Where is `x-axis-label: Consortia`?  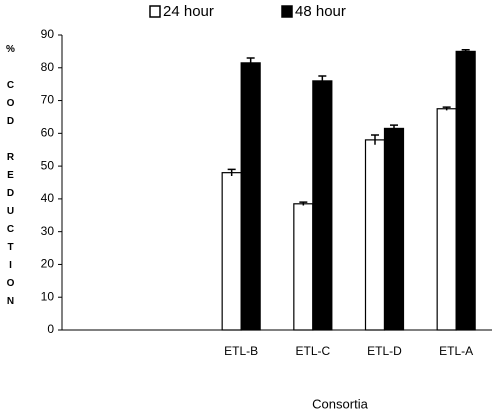
x-axis-label: Consortia is located at coordinates (340, 403).